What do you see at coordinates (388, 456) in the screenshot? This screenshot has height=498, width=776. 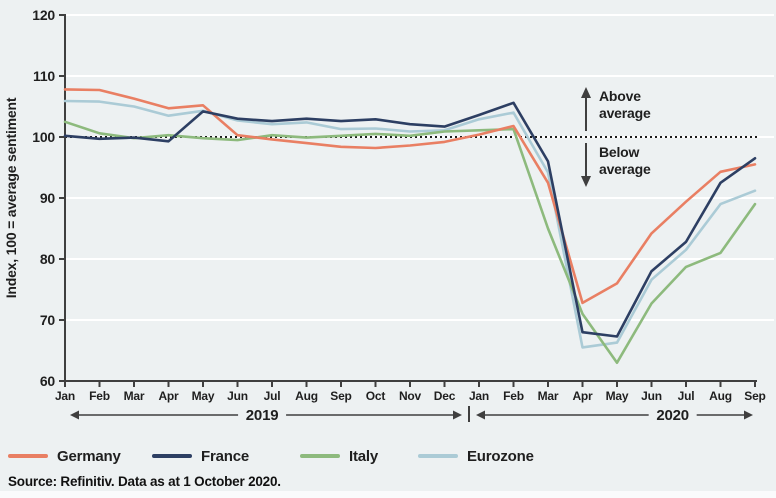 I see `chart-legend: Germany France Italy Eurozone` at bounding box center [388, 456].